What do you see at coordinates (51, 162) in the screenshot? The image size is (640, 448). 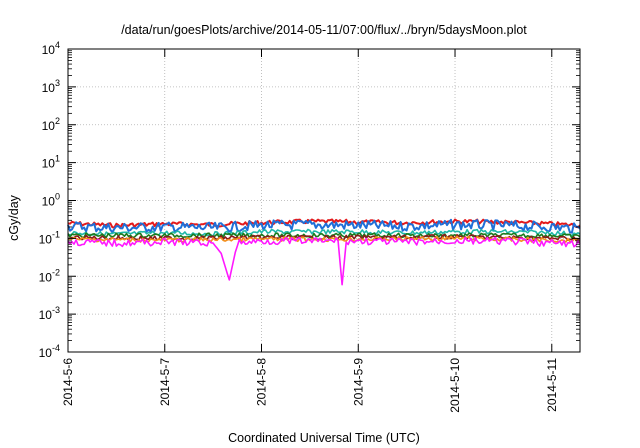 I see `y-tick-label: 10¹` at bounding box center [51, 162].